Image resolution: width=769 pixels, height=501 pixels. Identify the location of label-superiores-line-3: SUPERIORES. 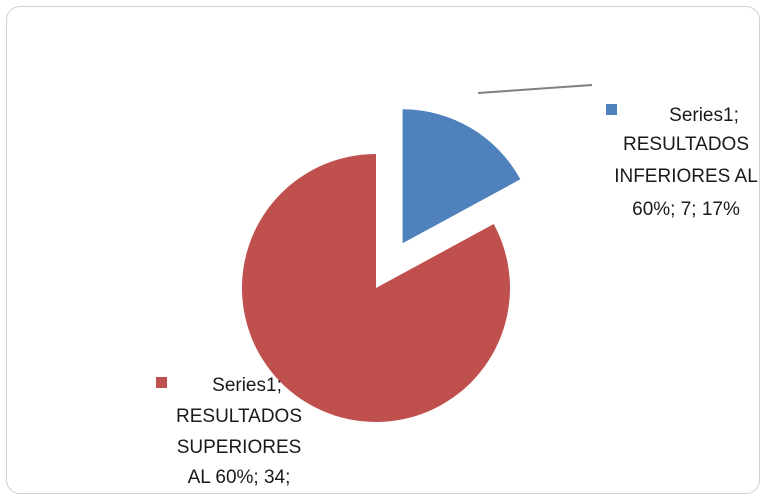
(239, 447).